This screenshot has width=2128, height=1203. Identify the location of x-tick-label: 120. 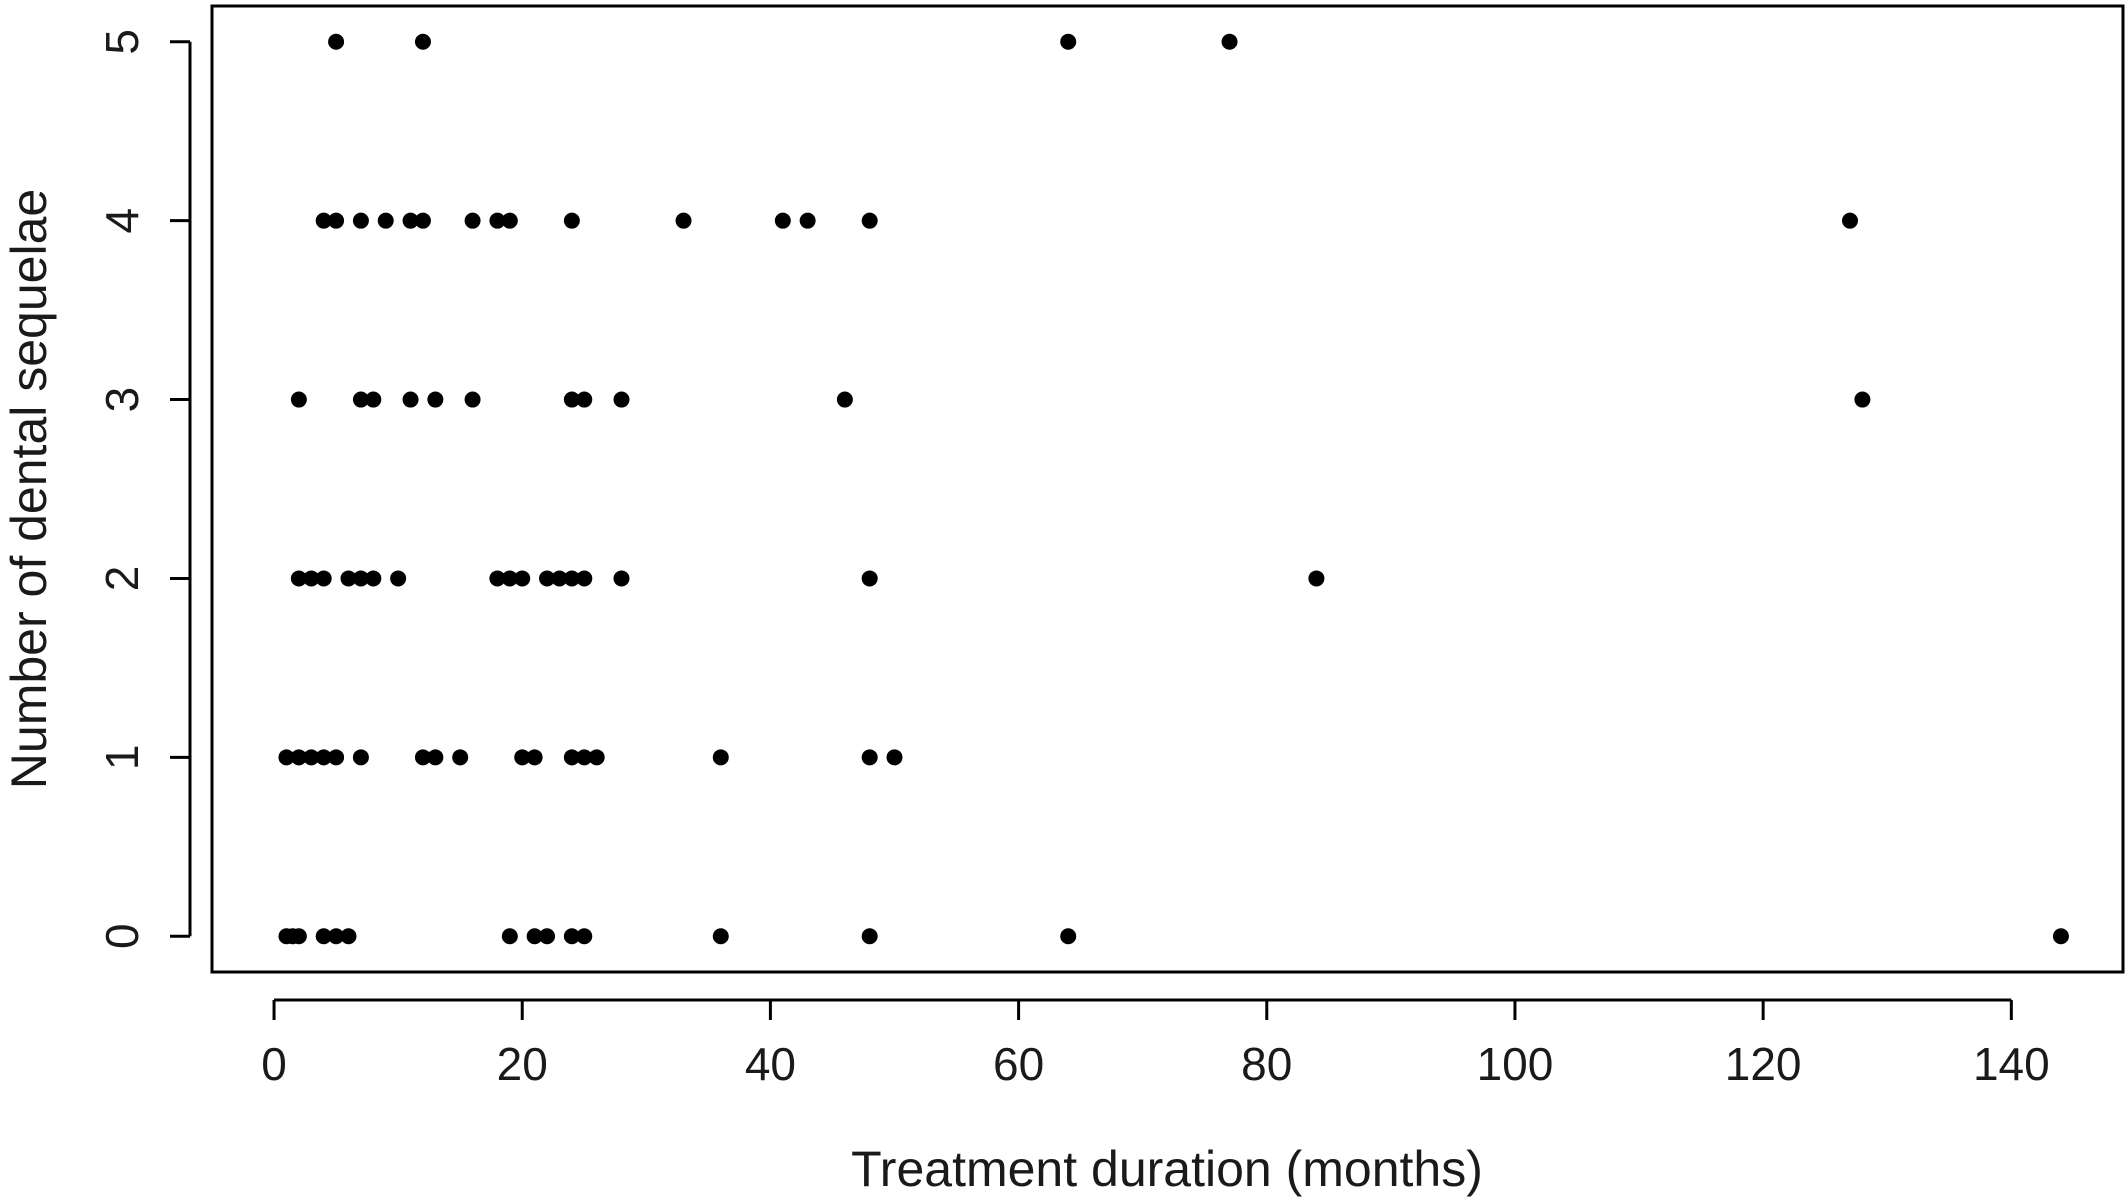
(1763, 1064).